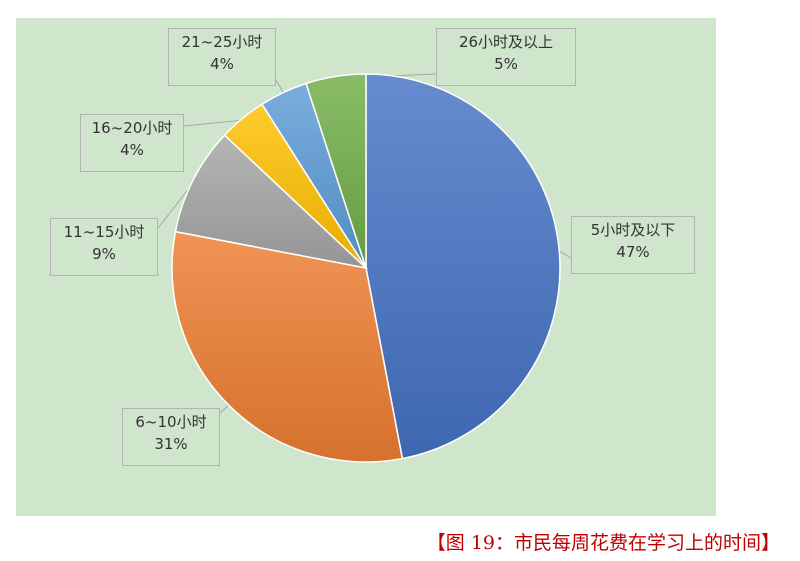 The width and height of the screenshot is (800, 561). Describe the element at coordinates (104, 254) in the screenshot. I see `slice-value: 9%` at that location.